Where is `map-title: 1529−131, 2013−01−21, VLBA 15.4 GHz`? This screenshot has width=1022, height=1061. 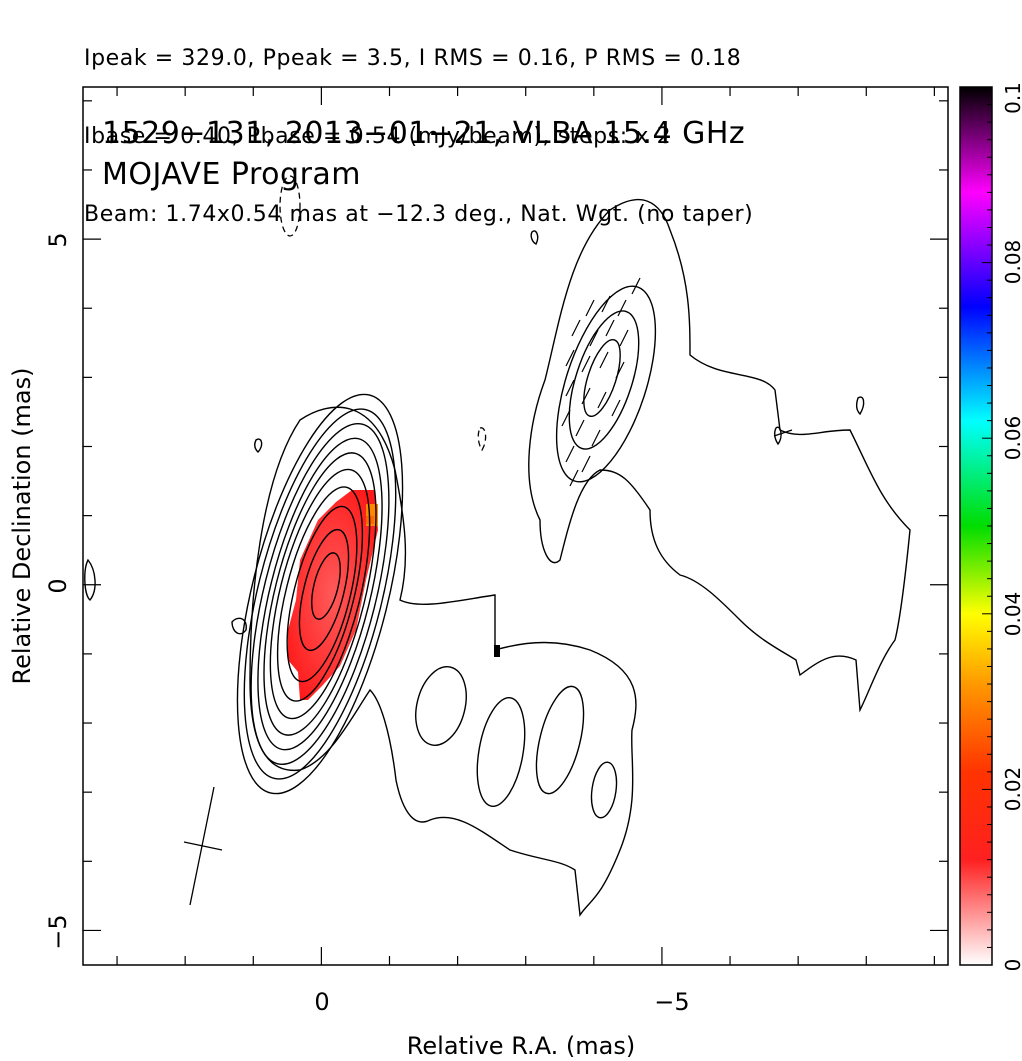 map-title: 1529−131, 2013−01−21, VLBA 15.4 GHz is located at coordinates (423, 133).